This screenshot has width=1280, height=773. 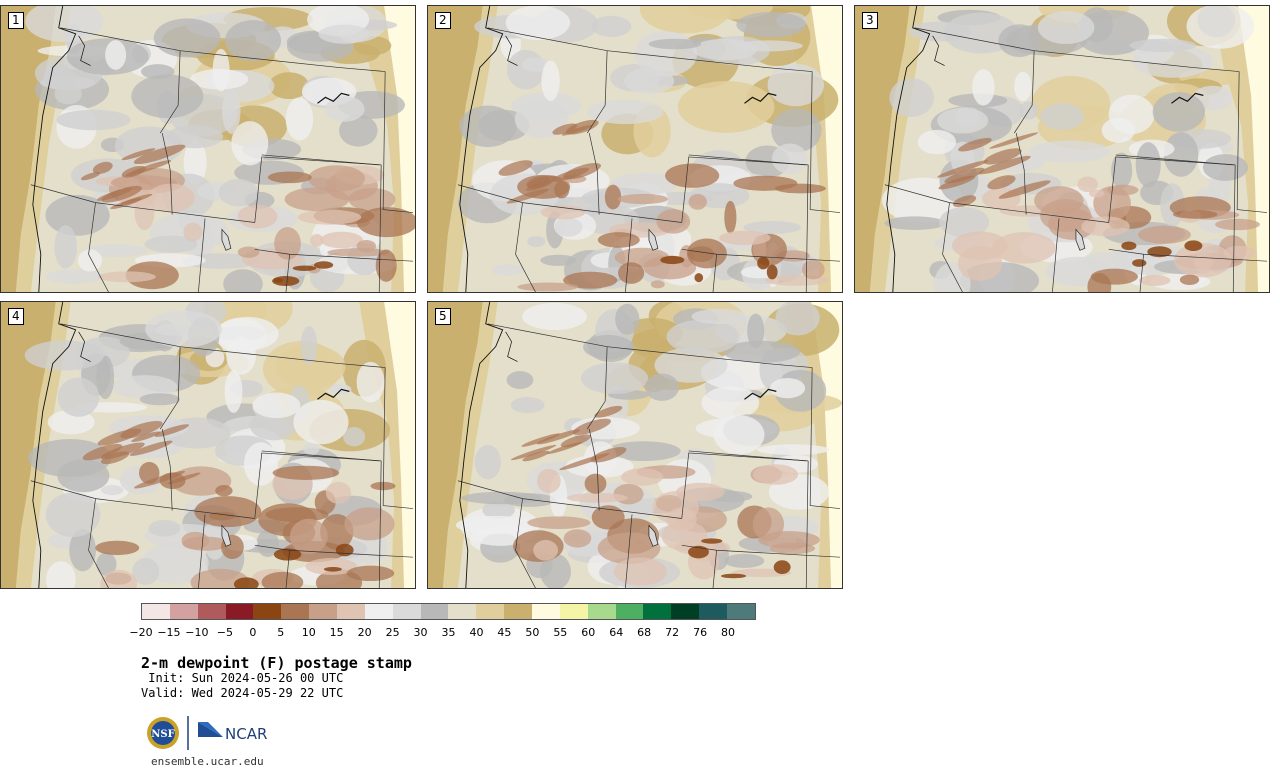 I want to click on colorbar-tick-label: 25, so click(x=392, y=632).